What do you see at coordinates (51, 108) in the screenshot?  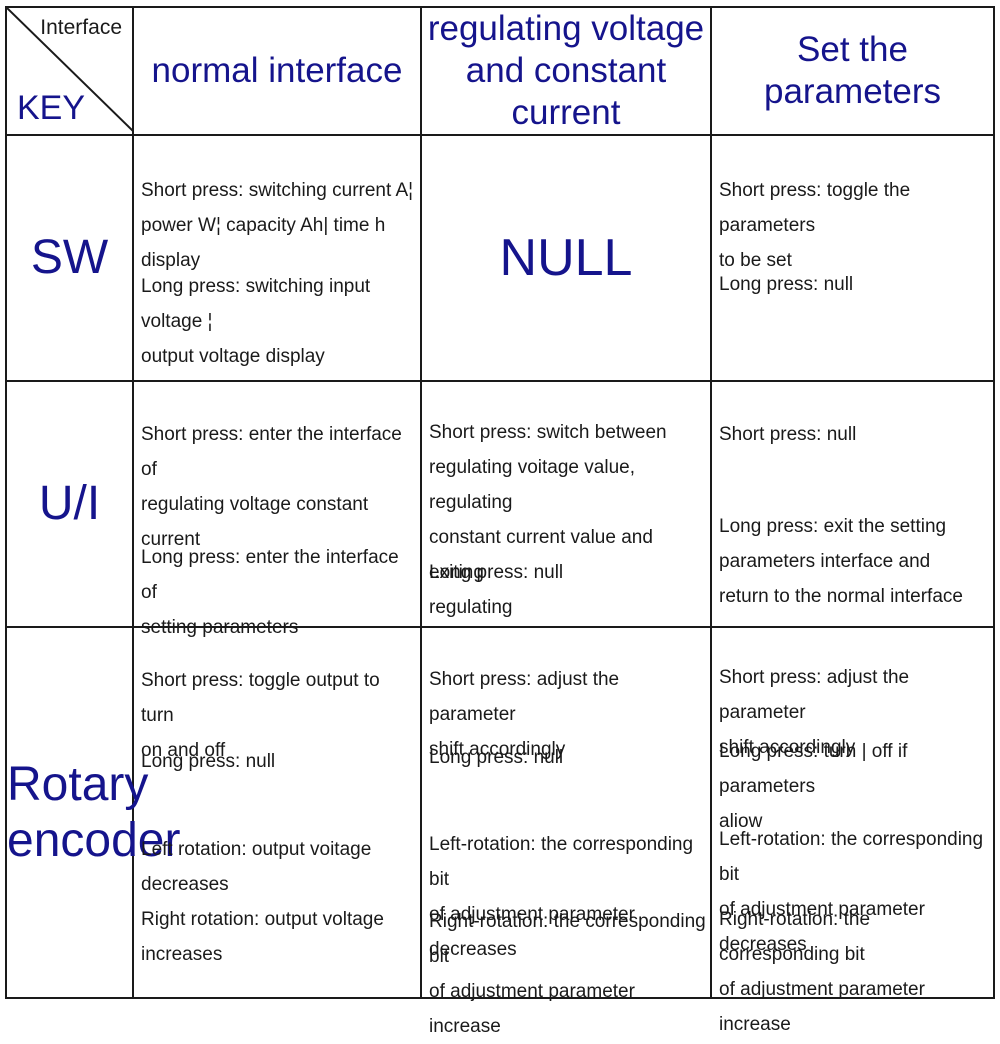 I see `corner-key-label: KEY` at bounding box center [51, 108].